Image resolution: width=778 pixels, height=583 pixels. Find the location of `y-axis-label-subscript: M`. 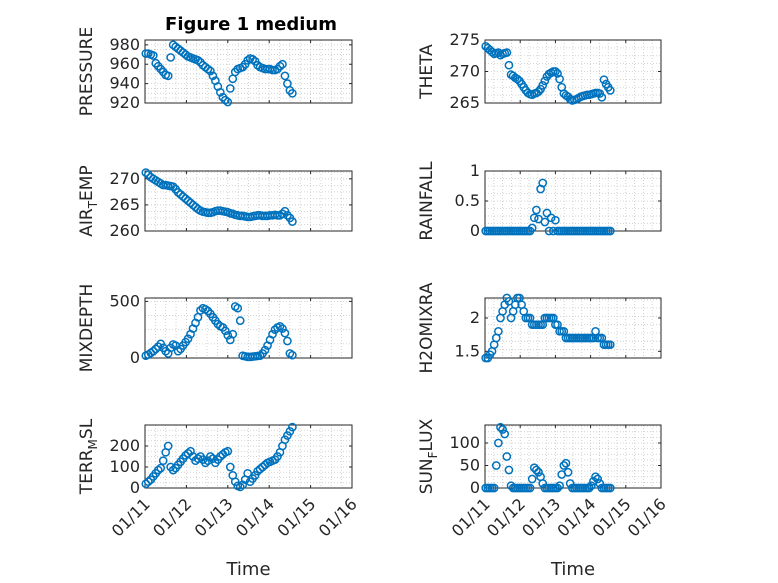

y-axis-label-subscript: M is located at coordinates (93, 444).